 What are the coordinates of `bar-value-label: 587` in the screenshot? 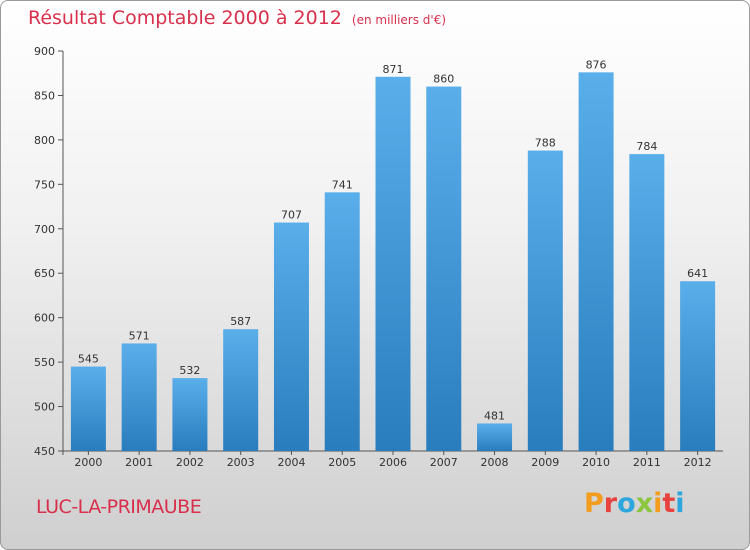 It's located at (240, 321).